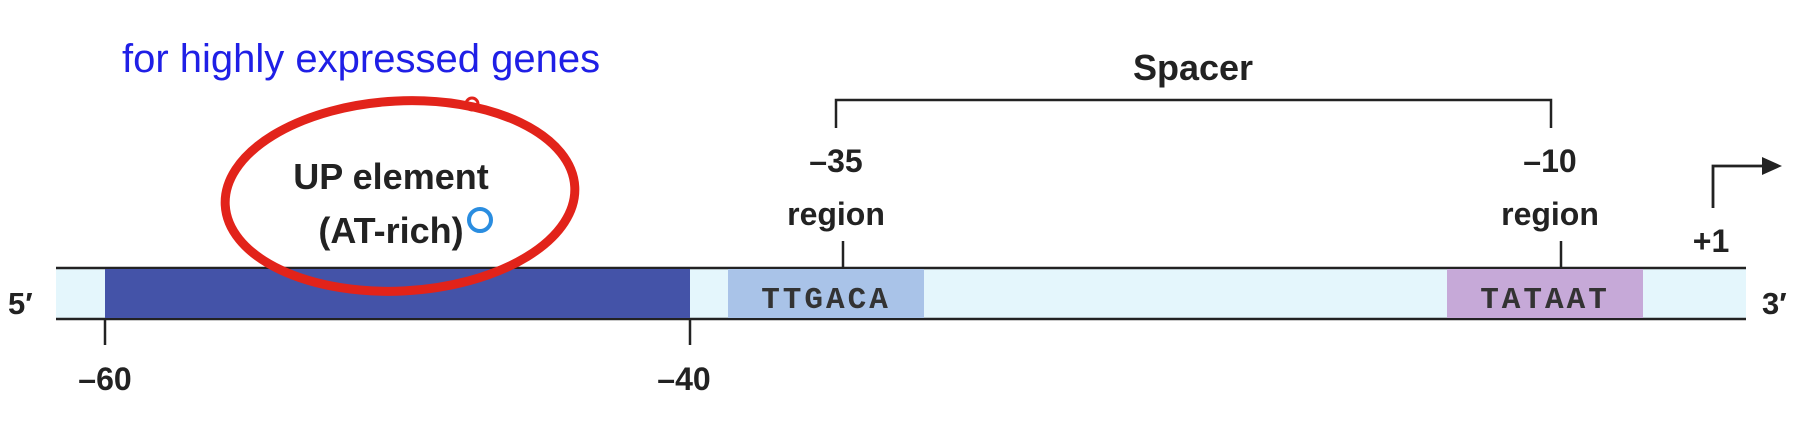 The image size is (1810, 424). I want to click on annotation-note: for highly expressed genes, so click(361, 59).